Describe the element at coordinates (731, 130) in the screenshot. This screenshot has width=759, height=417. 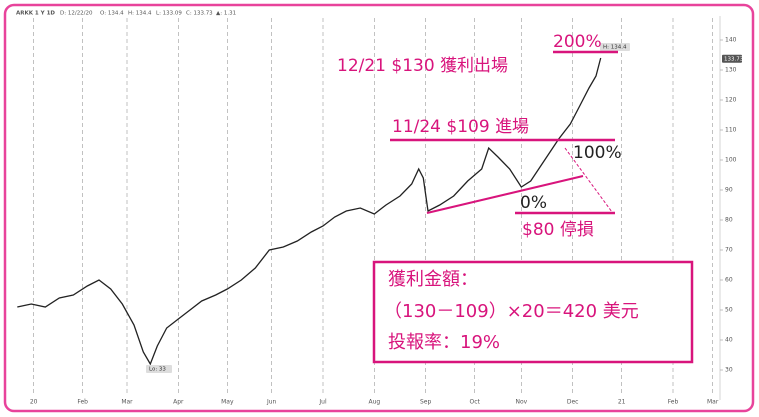
I see `y-tick-label: 110` at that location.